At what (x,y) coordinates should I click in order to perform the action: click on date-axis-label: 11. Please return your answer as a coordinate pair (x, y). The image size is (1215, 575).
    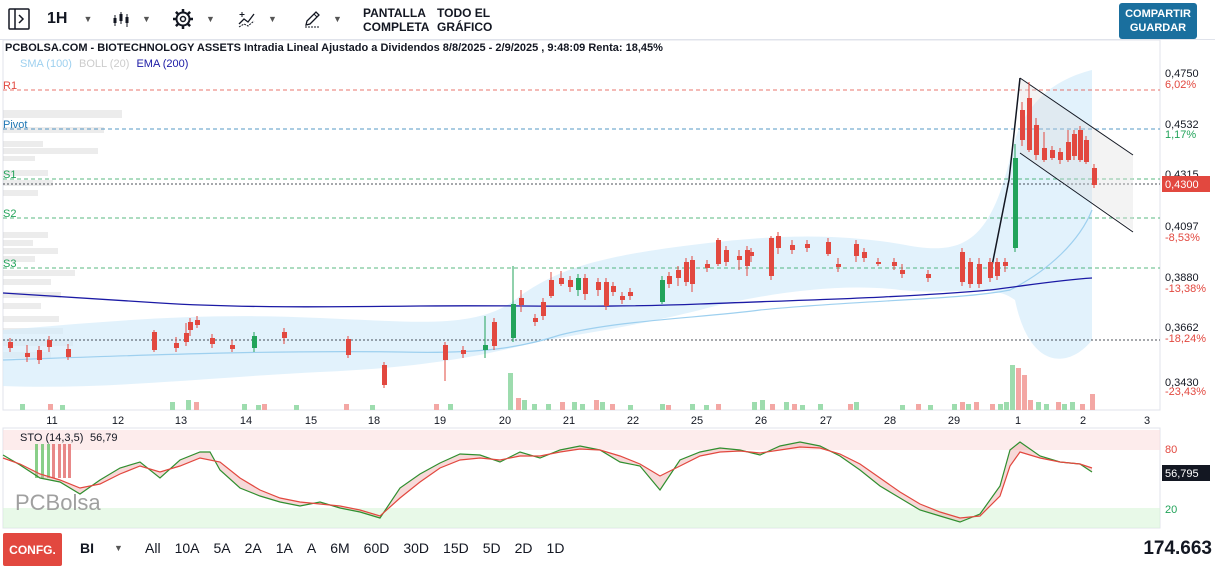
    Looking at the image, I should click on (51, 421).